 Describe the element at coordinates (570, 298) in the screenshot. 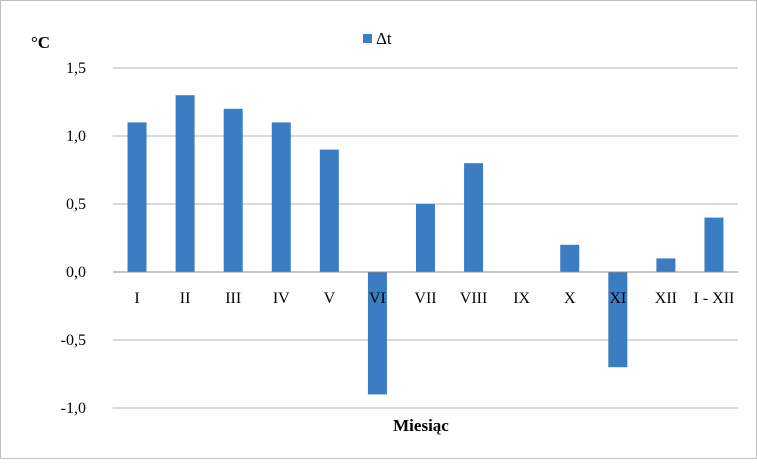

I see `x-tick-label: X` at that location.